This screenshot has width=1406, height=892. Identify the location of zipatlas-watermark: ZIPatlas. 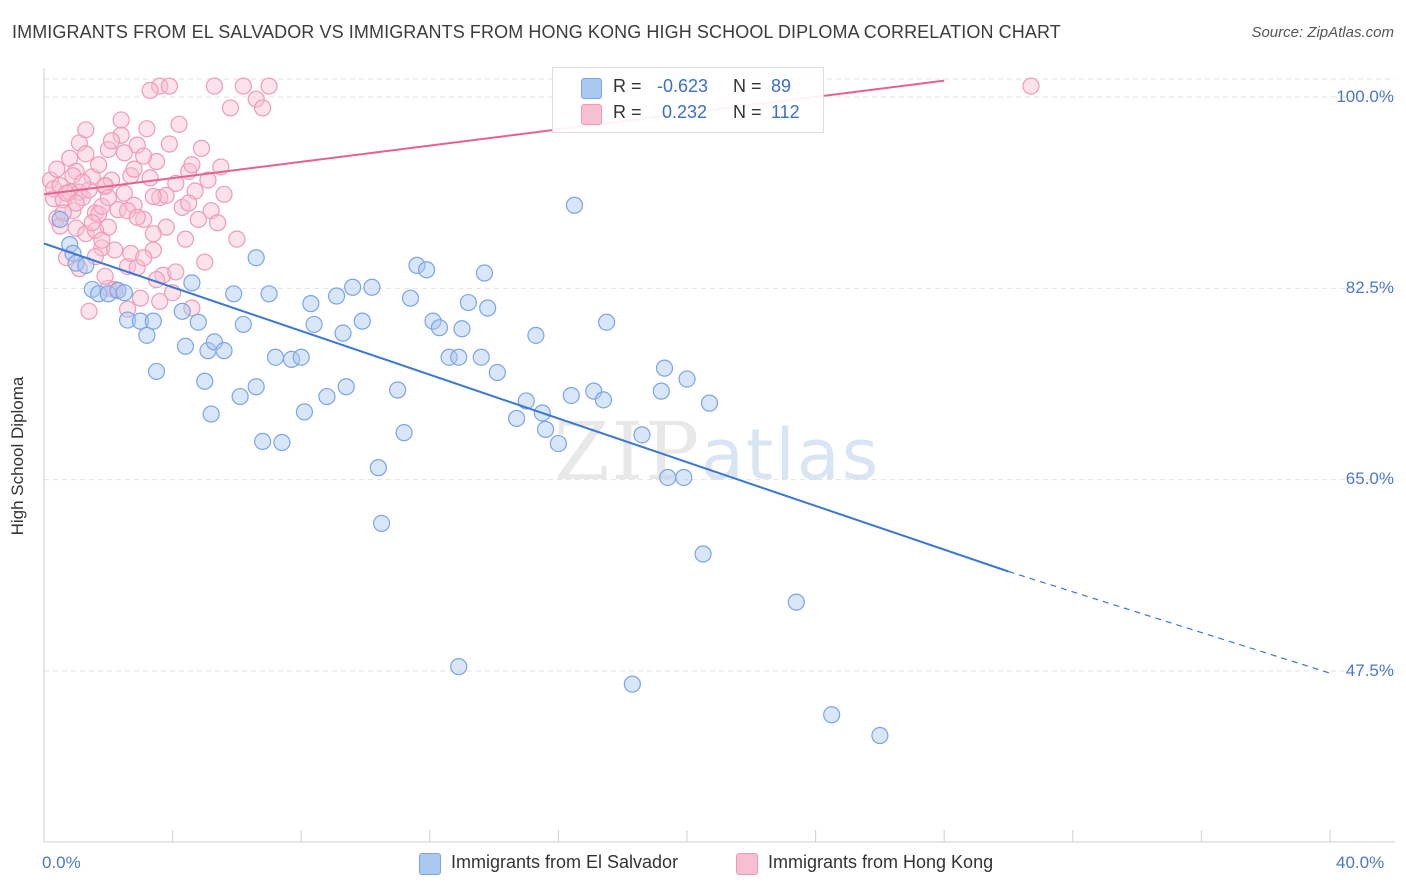
(717, 451).